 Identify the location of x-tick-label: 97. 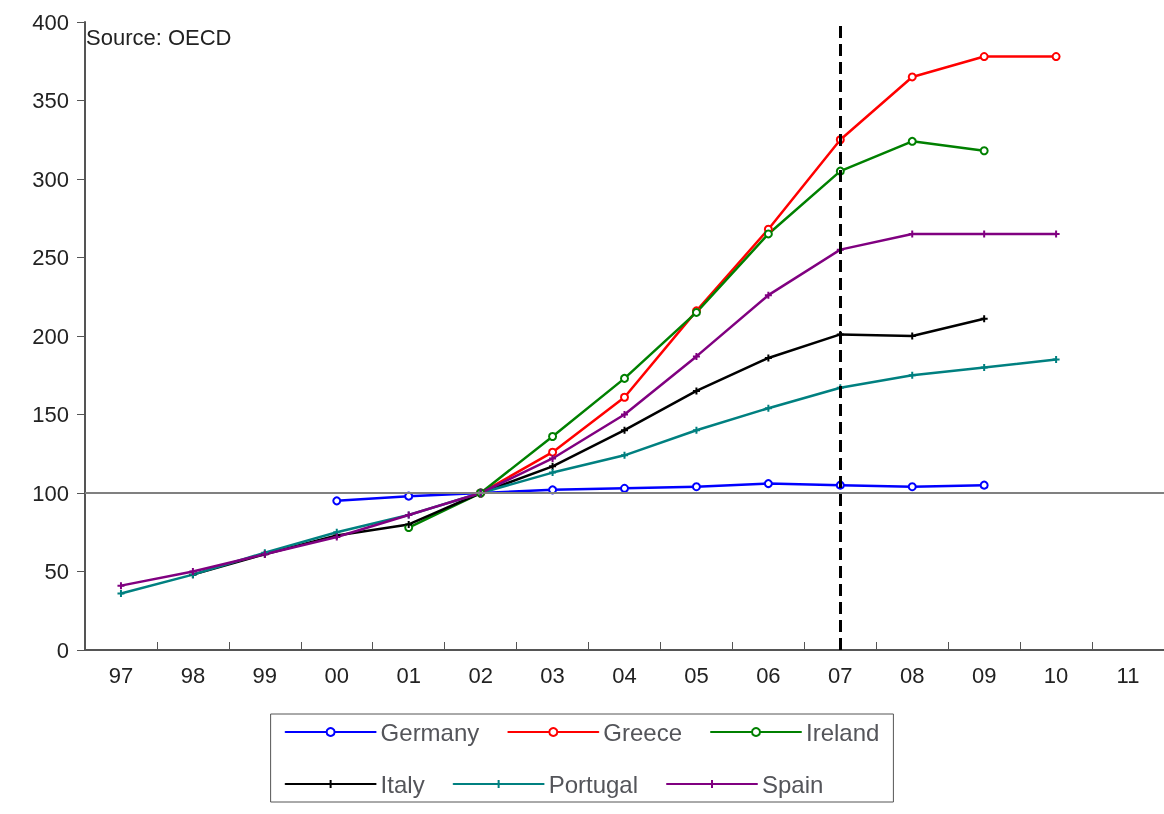
(121, 675).